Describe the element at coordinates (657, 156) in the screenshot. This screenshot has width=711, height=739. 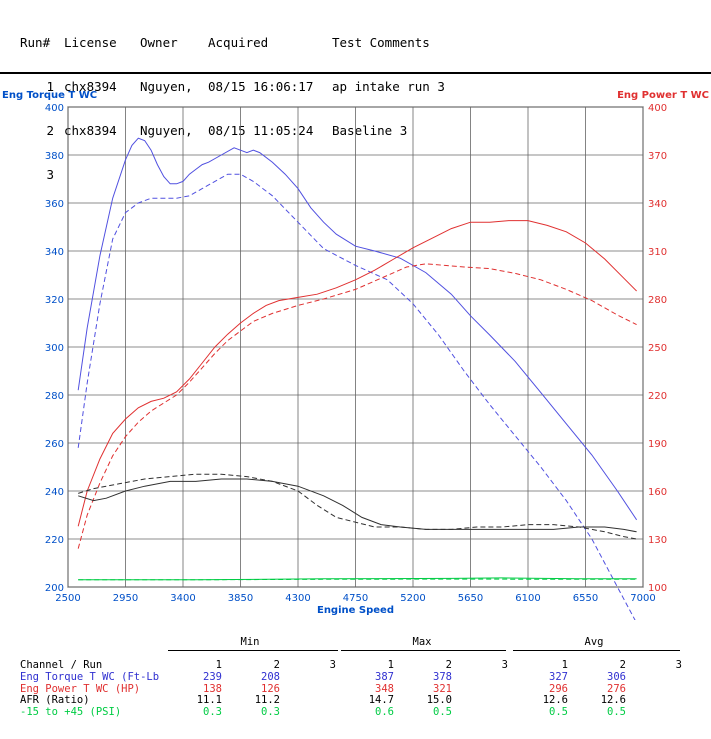
I see `y-right-tick-label: 370` at that location.